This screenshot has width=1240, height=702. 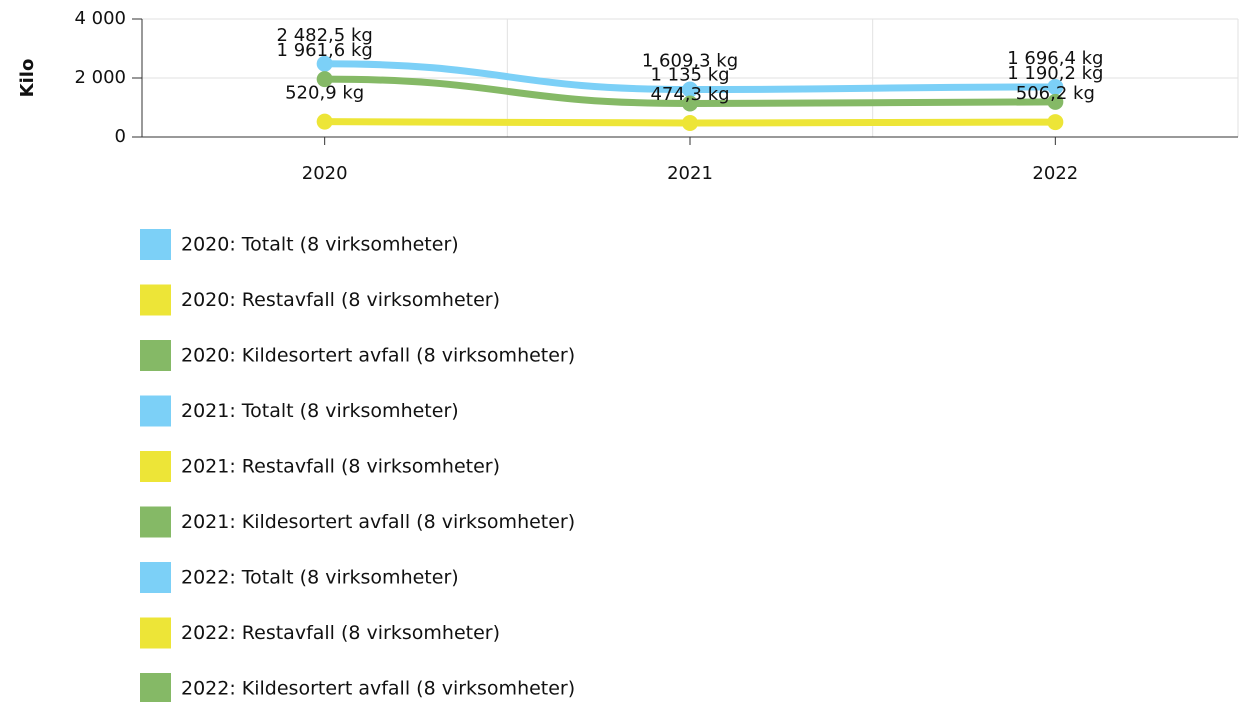 I want to click on data-label: 506,2 kg, so click(x=1055, y=93).